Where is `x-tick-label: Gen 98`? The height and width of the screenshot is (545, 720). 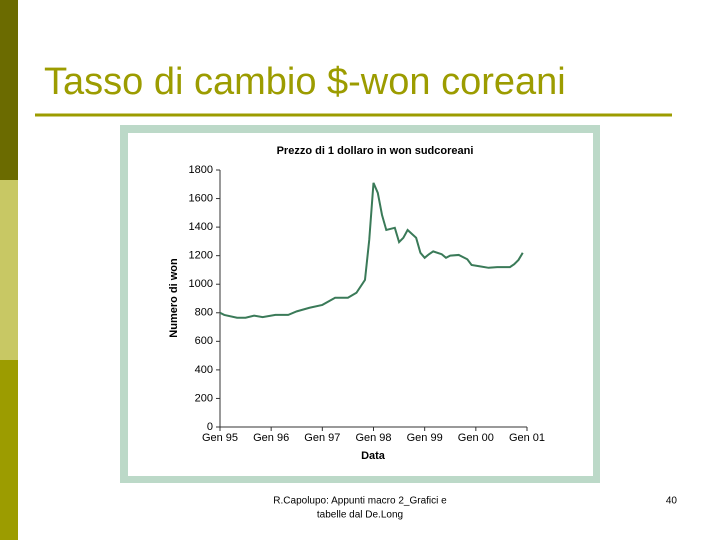
x-tick-label: Gen 98 is located at coordinates (373, 438).